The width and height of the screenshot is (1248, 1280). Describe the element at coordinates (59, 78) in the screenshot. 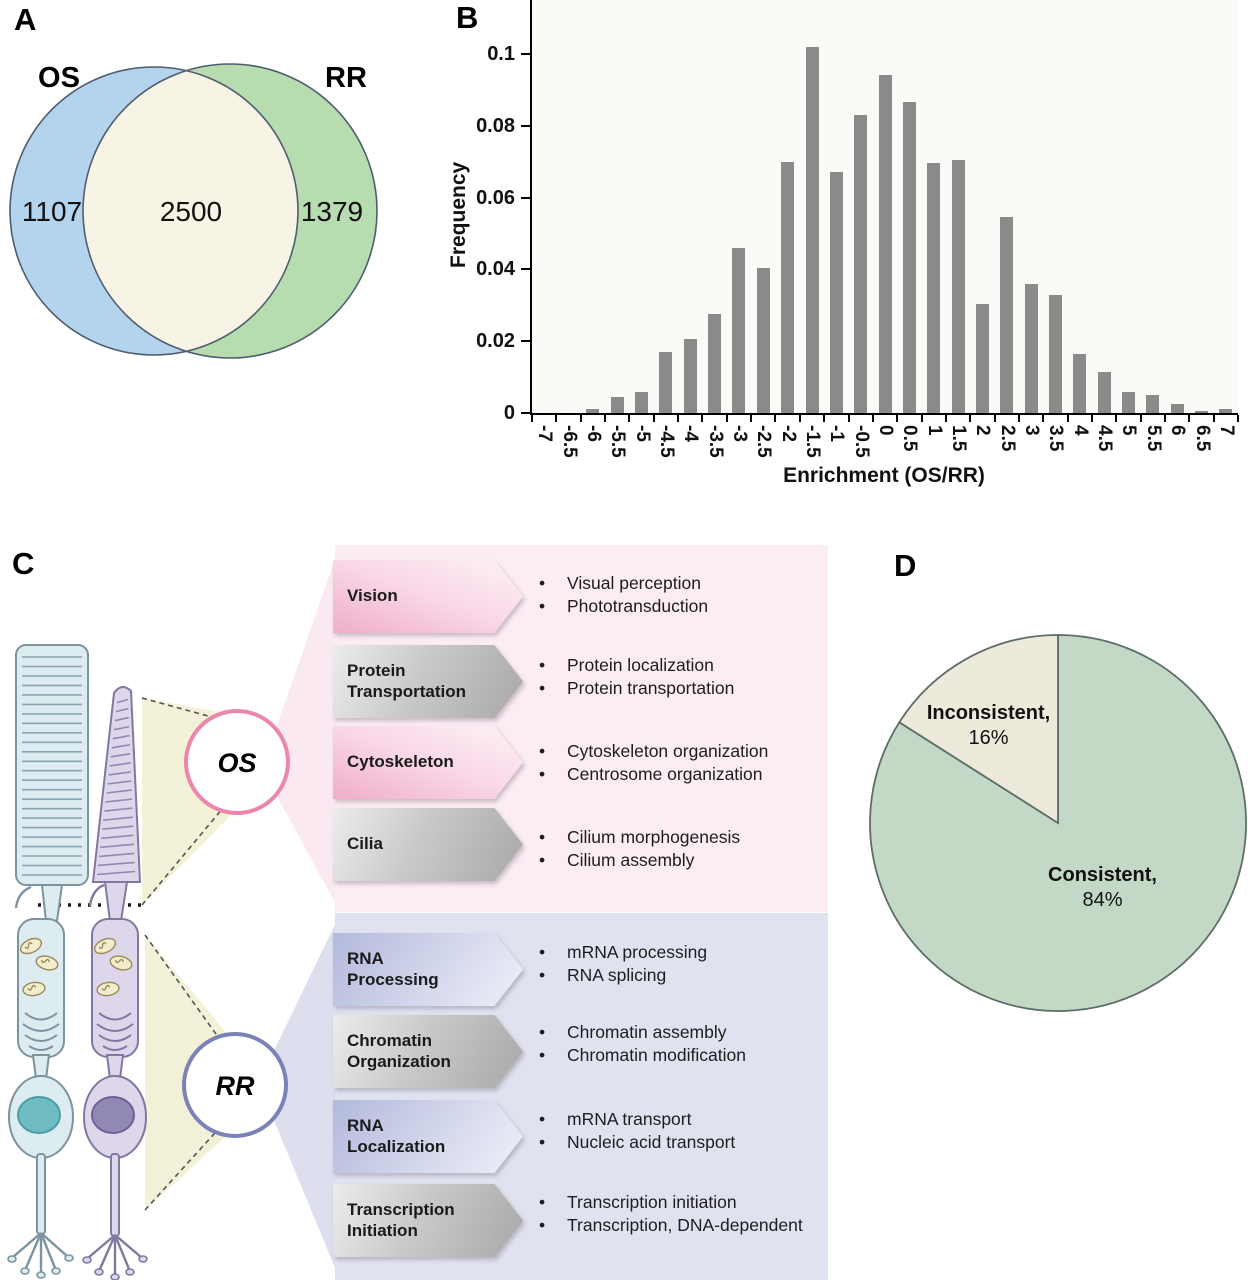

I see `venn-os-label: OS` at that location.